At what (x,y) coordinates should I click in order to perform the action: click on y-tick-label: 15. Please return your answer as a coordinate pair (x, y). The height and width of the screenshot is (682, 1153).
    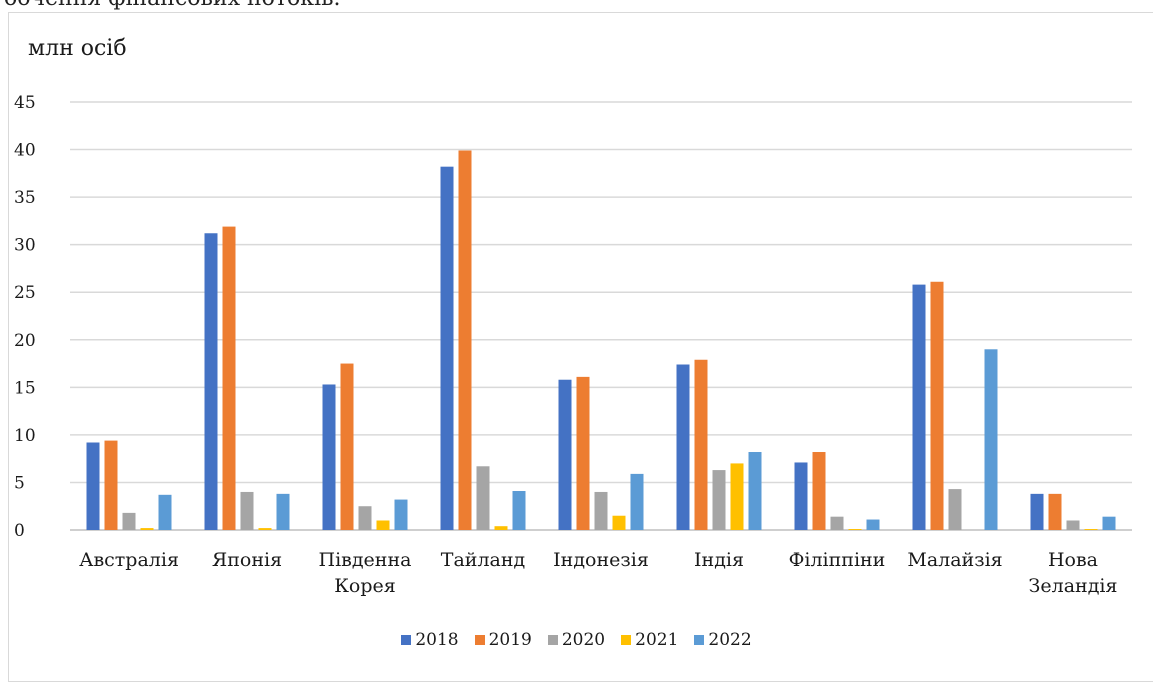
    Looking at the image, I should click on (25, 388).